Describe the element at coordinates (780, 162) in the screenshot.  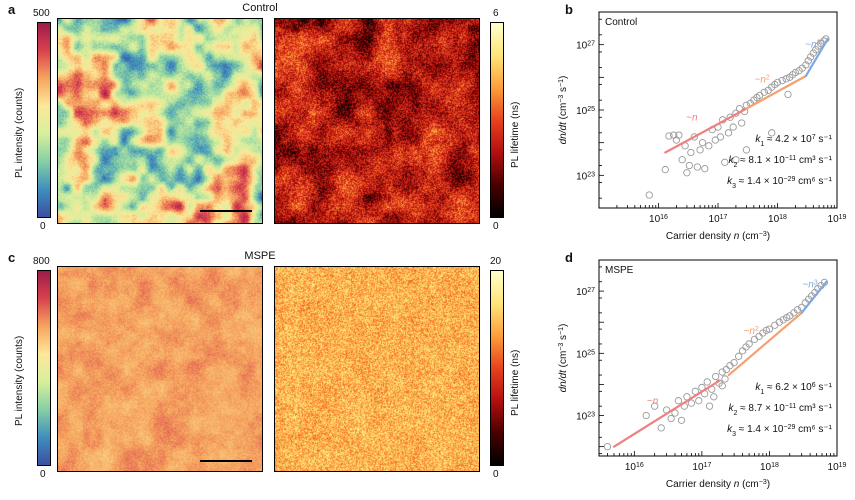
I see `rate-constant: k2 ≈ 8.1 × 10−11 cm³ s⁻¹` at that location.